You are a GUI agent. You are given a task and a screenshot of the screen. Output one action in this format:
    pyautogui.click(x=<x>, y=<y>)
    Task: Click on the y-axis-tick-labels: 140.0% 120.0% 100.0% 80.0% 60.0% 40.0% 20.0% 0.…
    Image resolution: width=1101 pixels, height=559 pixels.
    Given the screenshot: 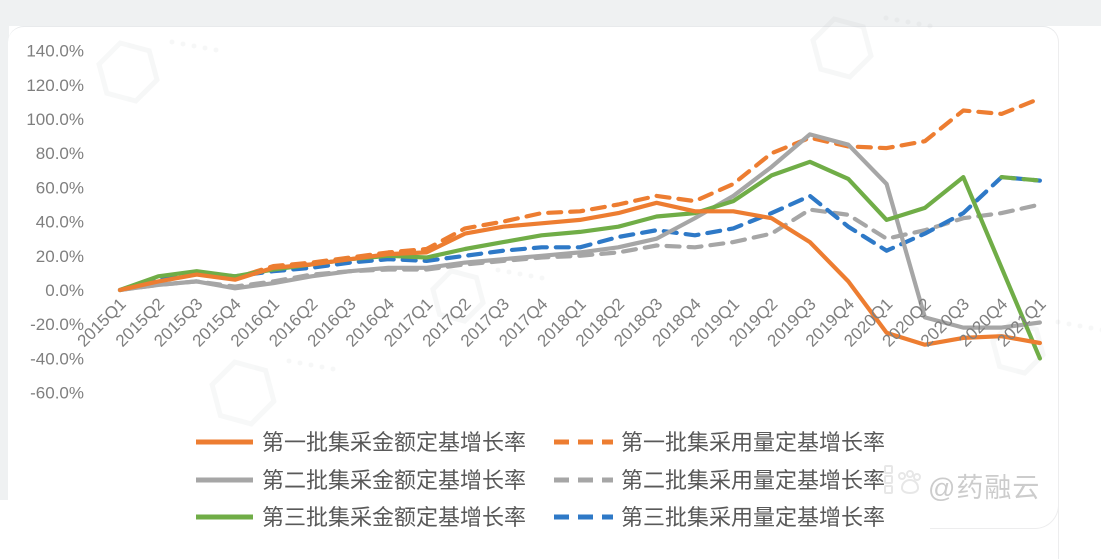 What is the action you would take?
    pyautogui.click(x=55, y=222)
    